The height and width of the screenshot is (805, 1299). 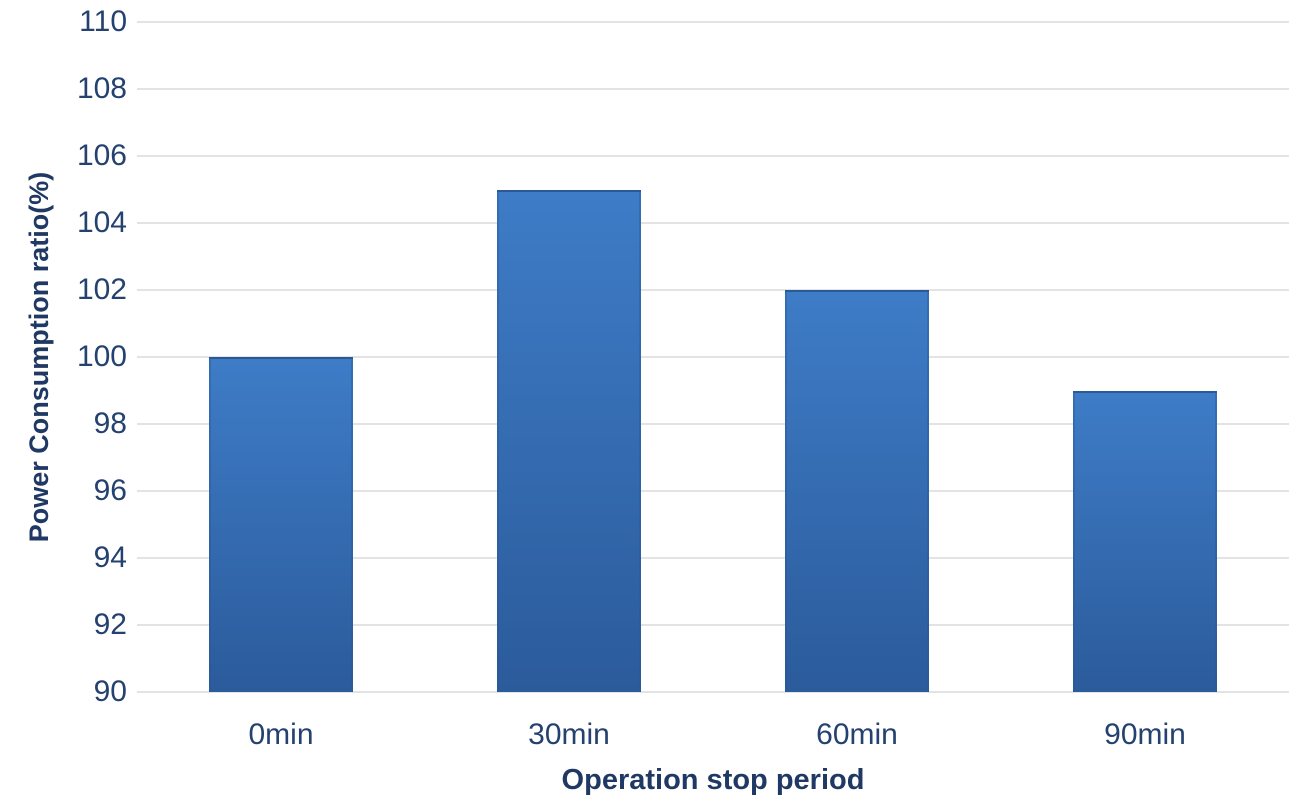 What do you see at coordinates (1145, 541) in the screenshot?
I see `bar-90min` at bounding box center [1145, 541].